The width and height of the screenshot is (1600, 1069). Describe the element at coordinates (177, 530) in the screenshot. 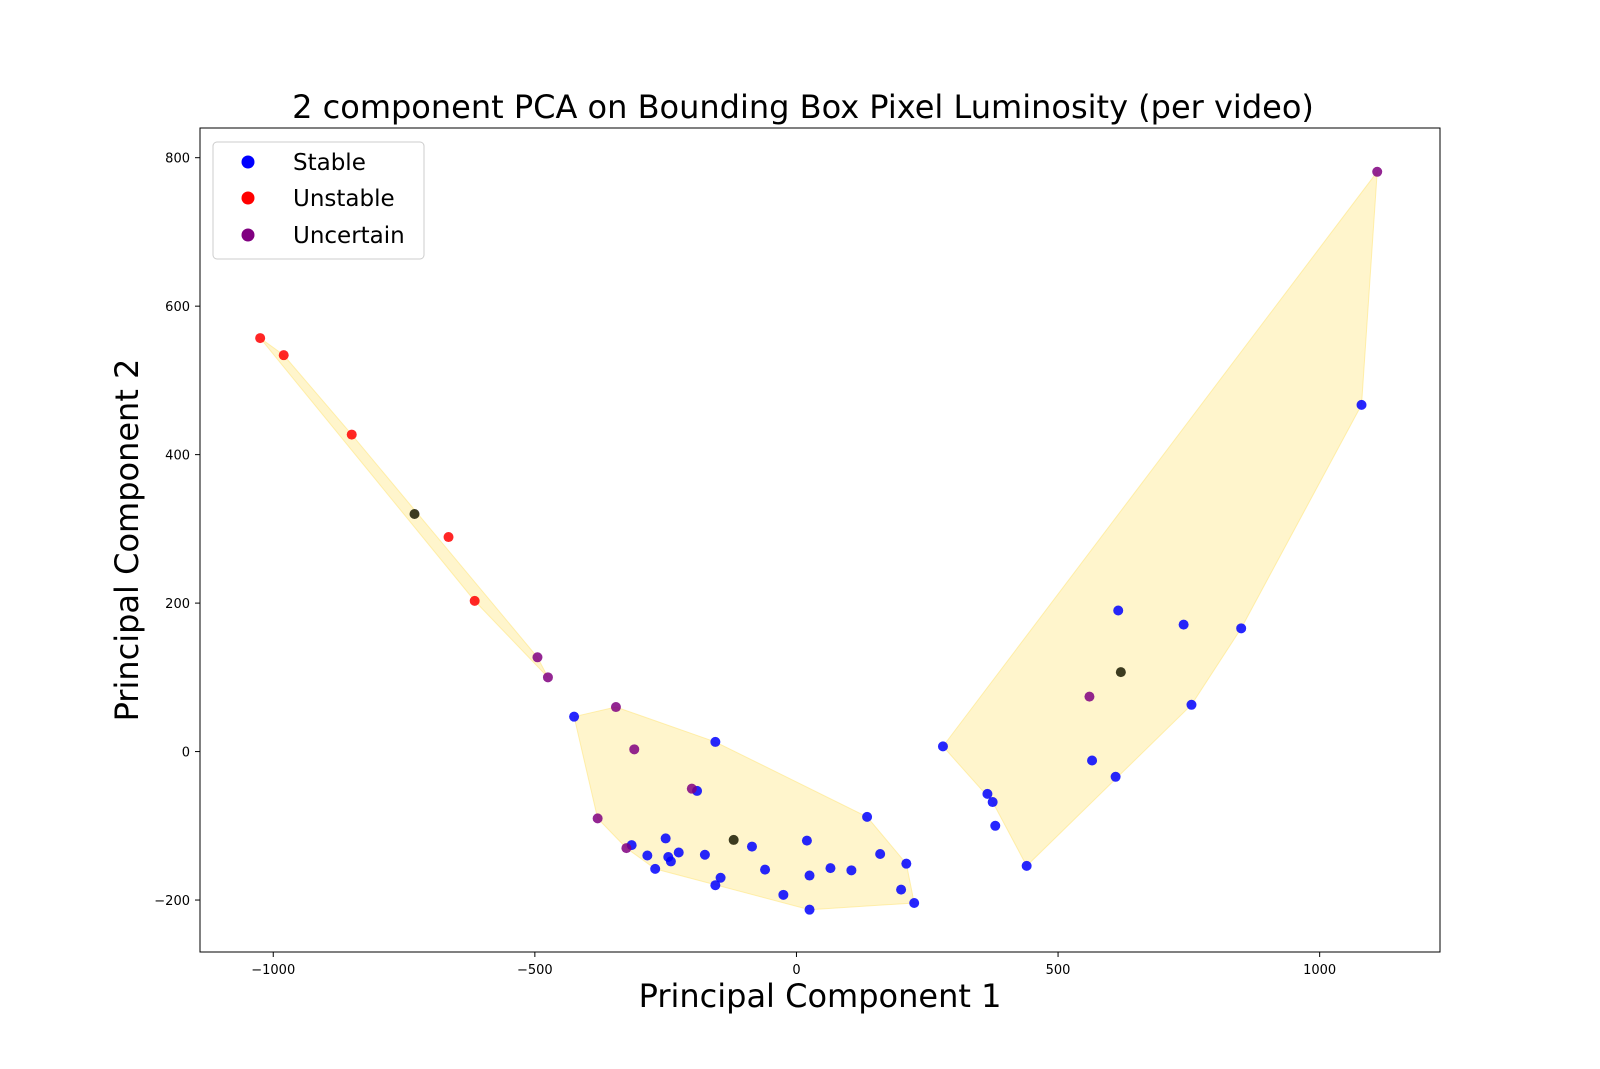

I see `y-axis: −200 0 200 400 600 800` at that location.